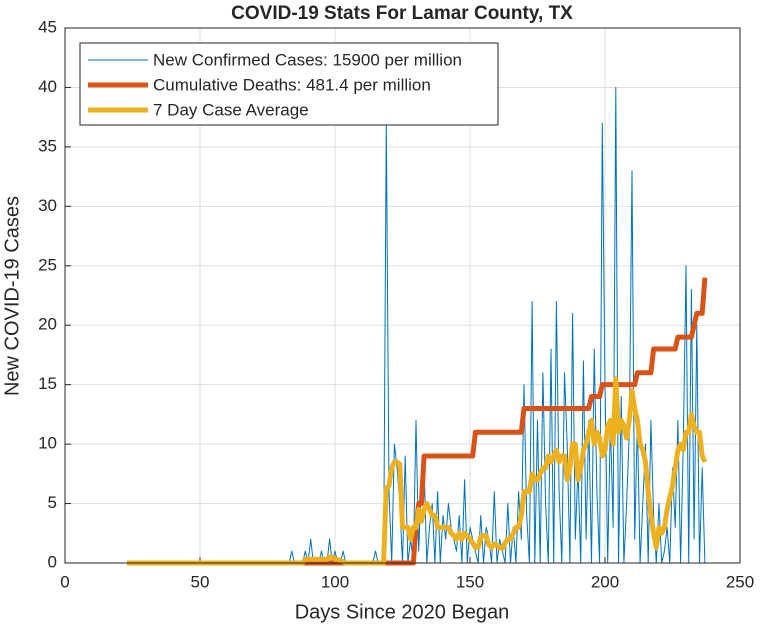 Image resolution: width=761 pixels, height=630 pixels. Describe the element at coordinates (64, 581) in the screenshot. I see `x-tick-label: 0` at that location.